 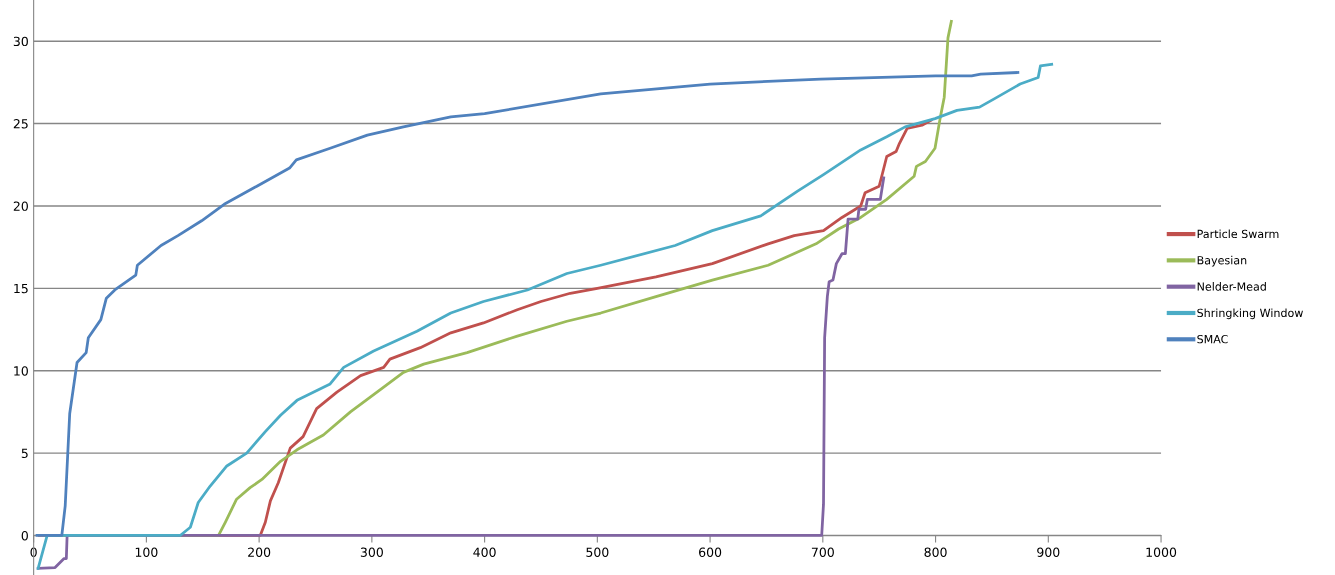 I want to click on y-tick-label: 25, so click(x=20, y=124).